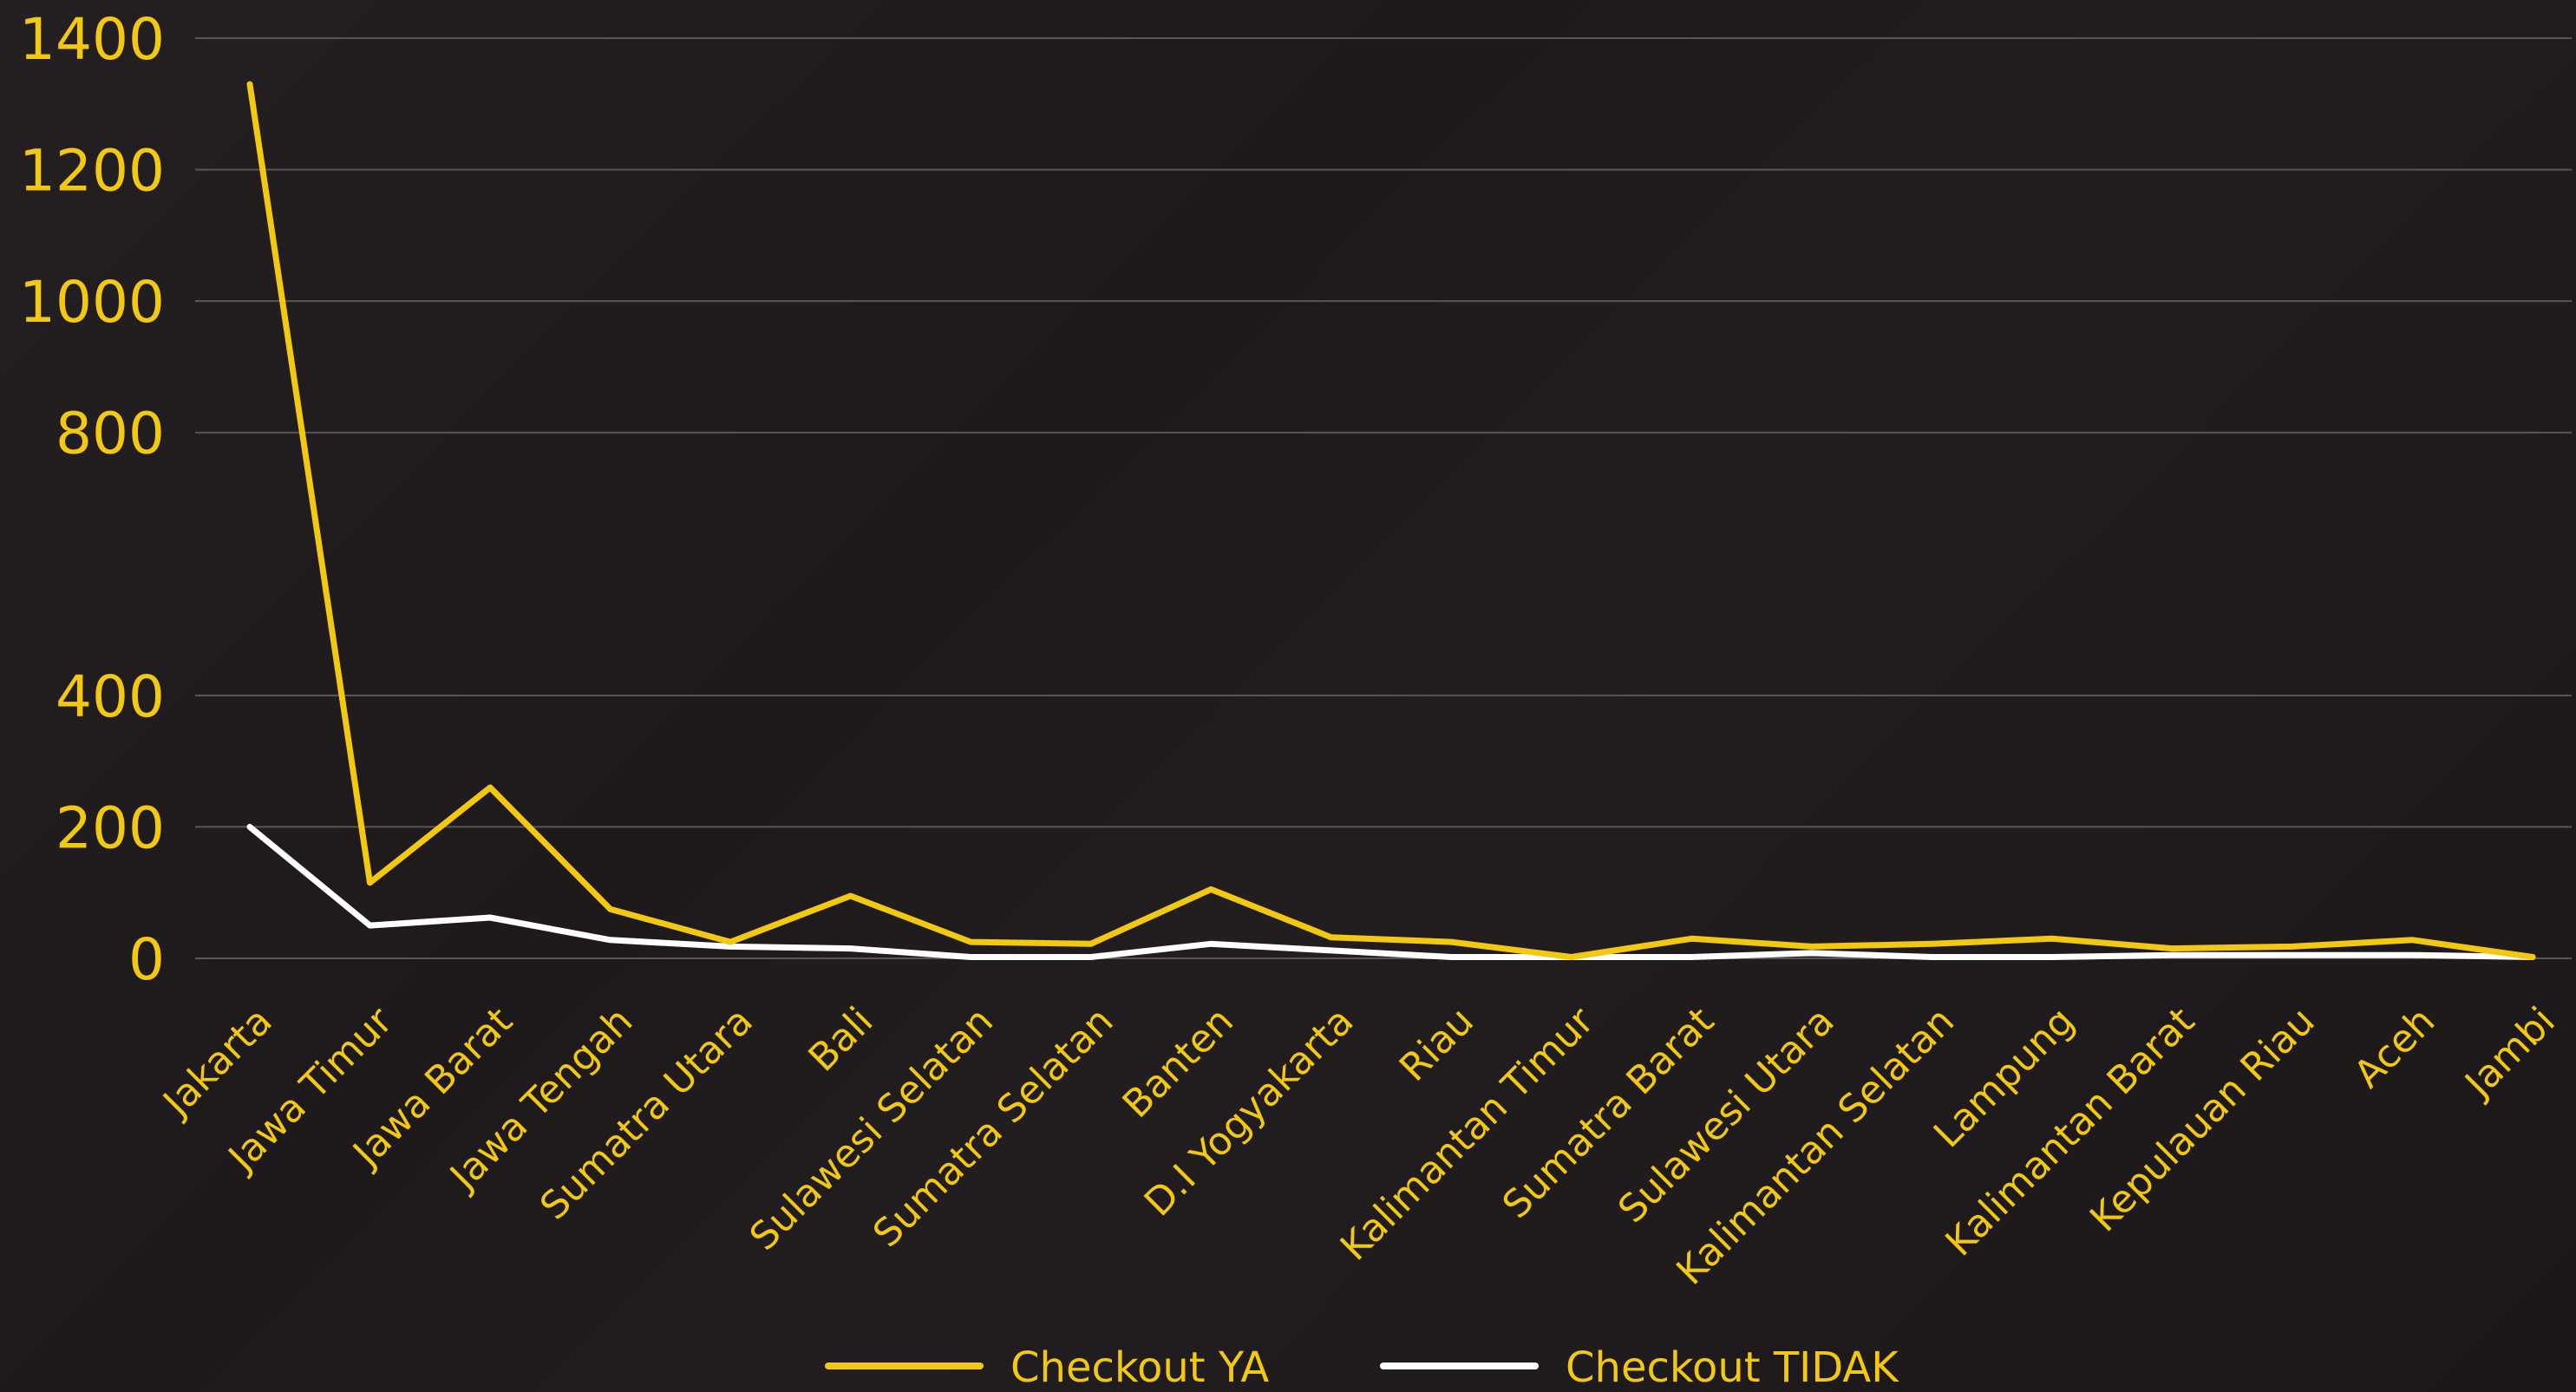 This screenshot has height=1392, width=2576. I want to click on x-tick-label: Sulawesi Utara, so click(1726, 1115).